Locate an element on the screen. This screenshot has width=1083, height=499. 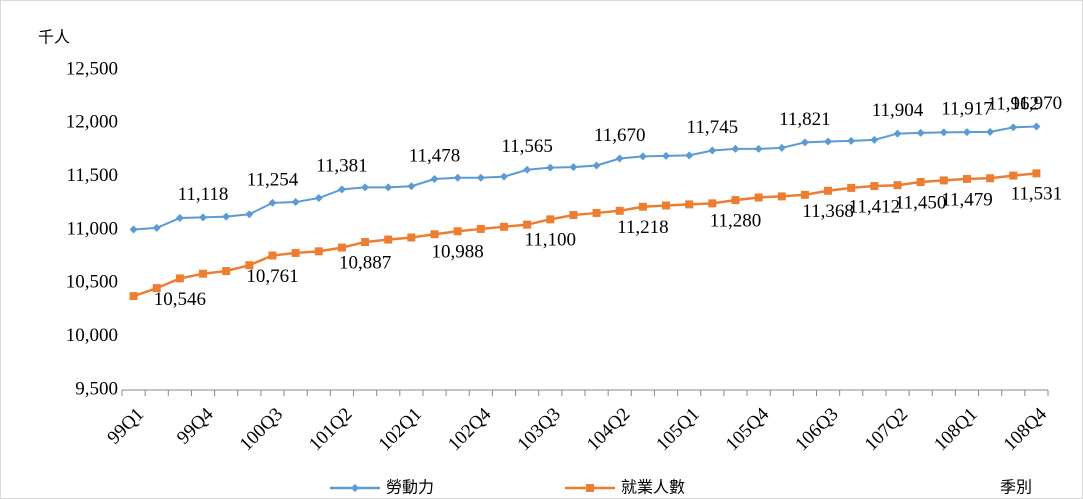
y-tick-label: 11,500 is located at coordinates (92, 175).